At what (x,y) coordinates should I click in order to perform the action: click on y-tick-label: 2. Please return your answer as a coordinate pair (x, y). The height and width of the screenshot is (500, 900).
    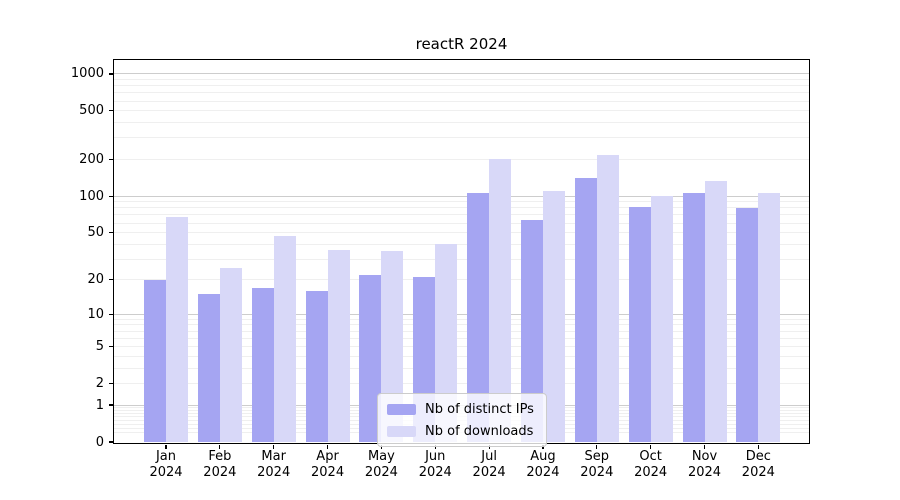
    Looking at the image, I should click on (99, 383).